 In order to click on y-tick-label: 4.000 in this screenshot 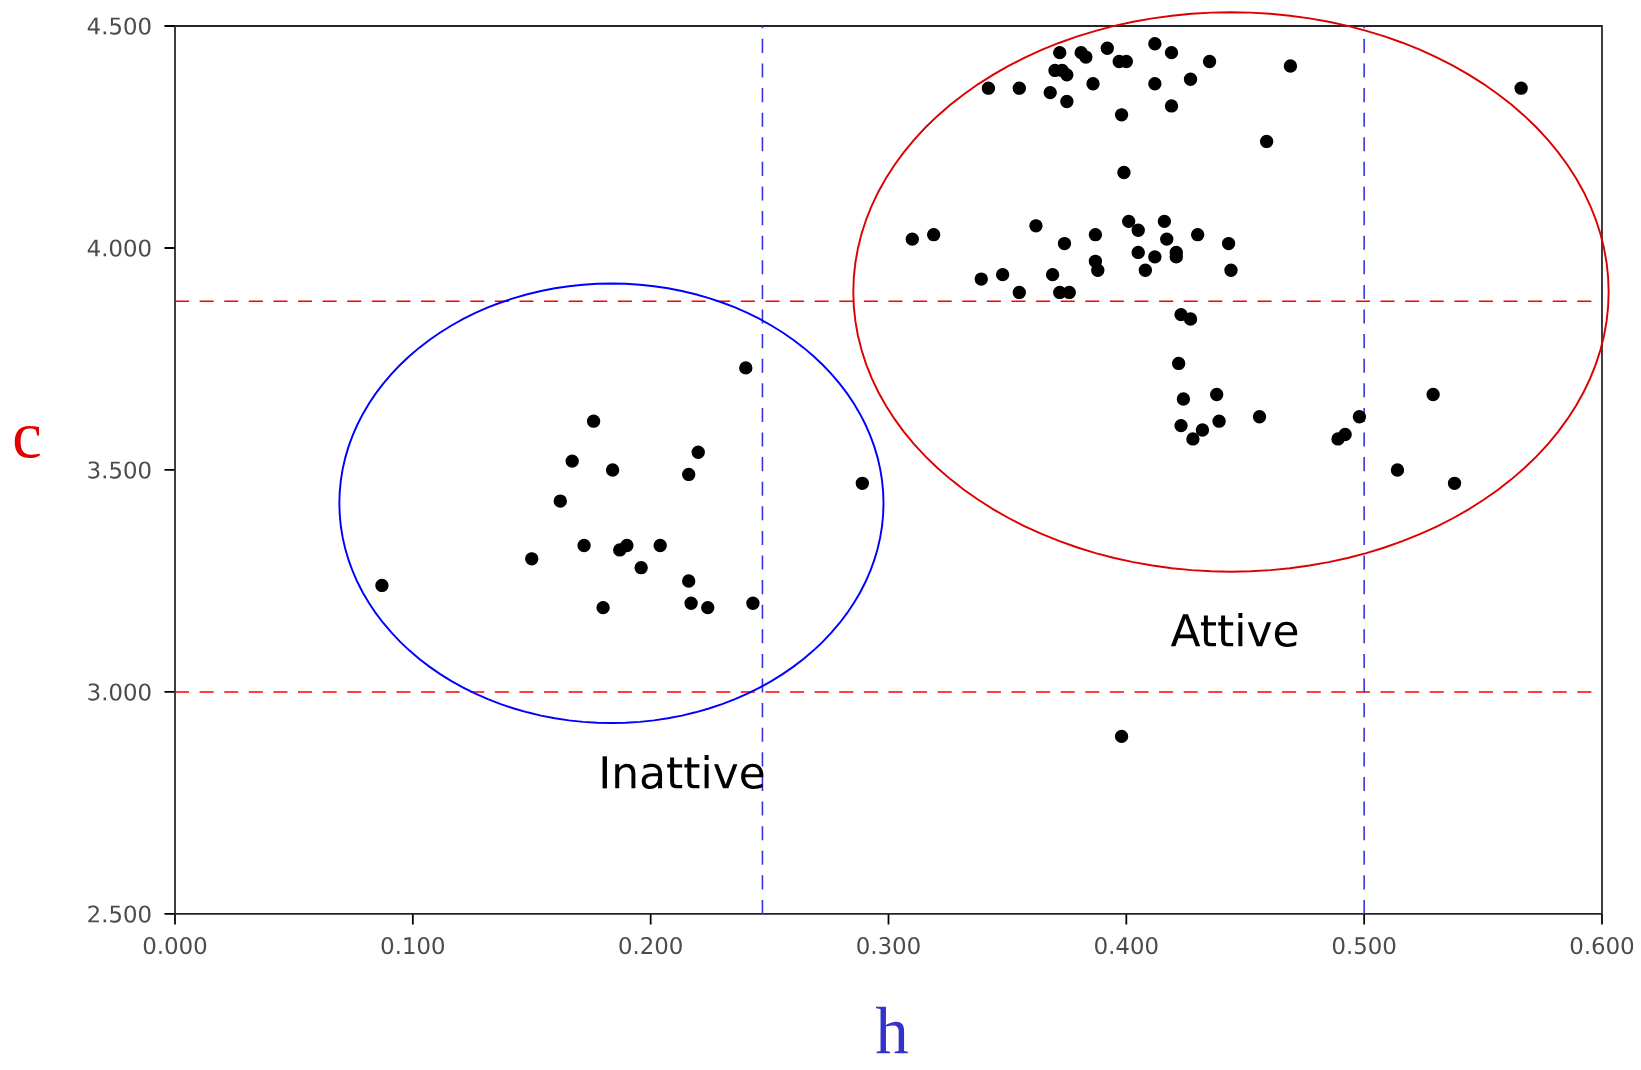, I will do `click(119, 248)`.